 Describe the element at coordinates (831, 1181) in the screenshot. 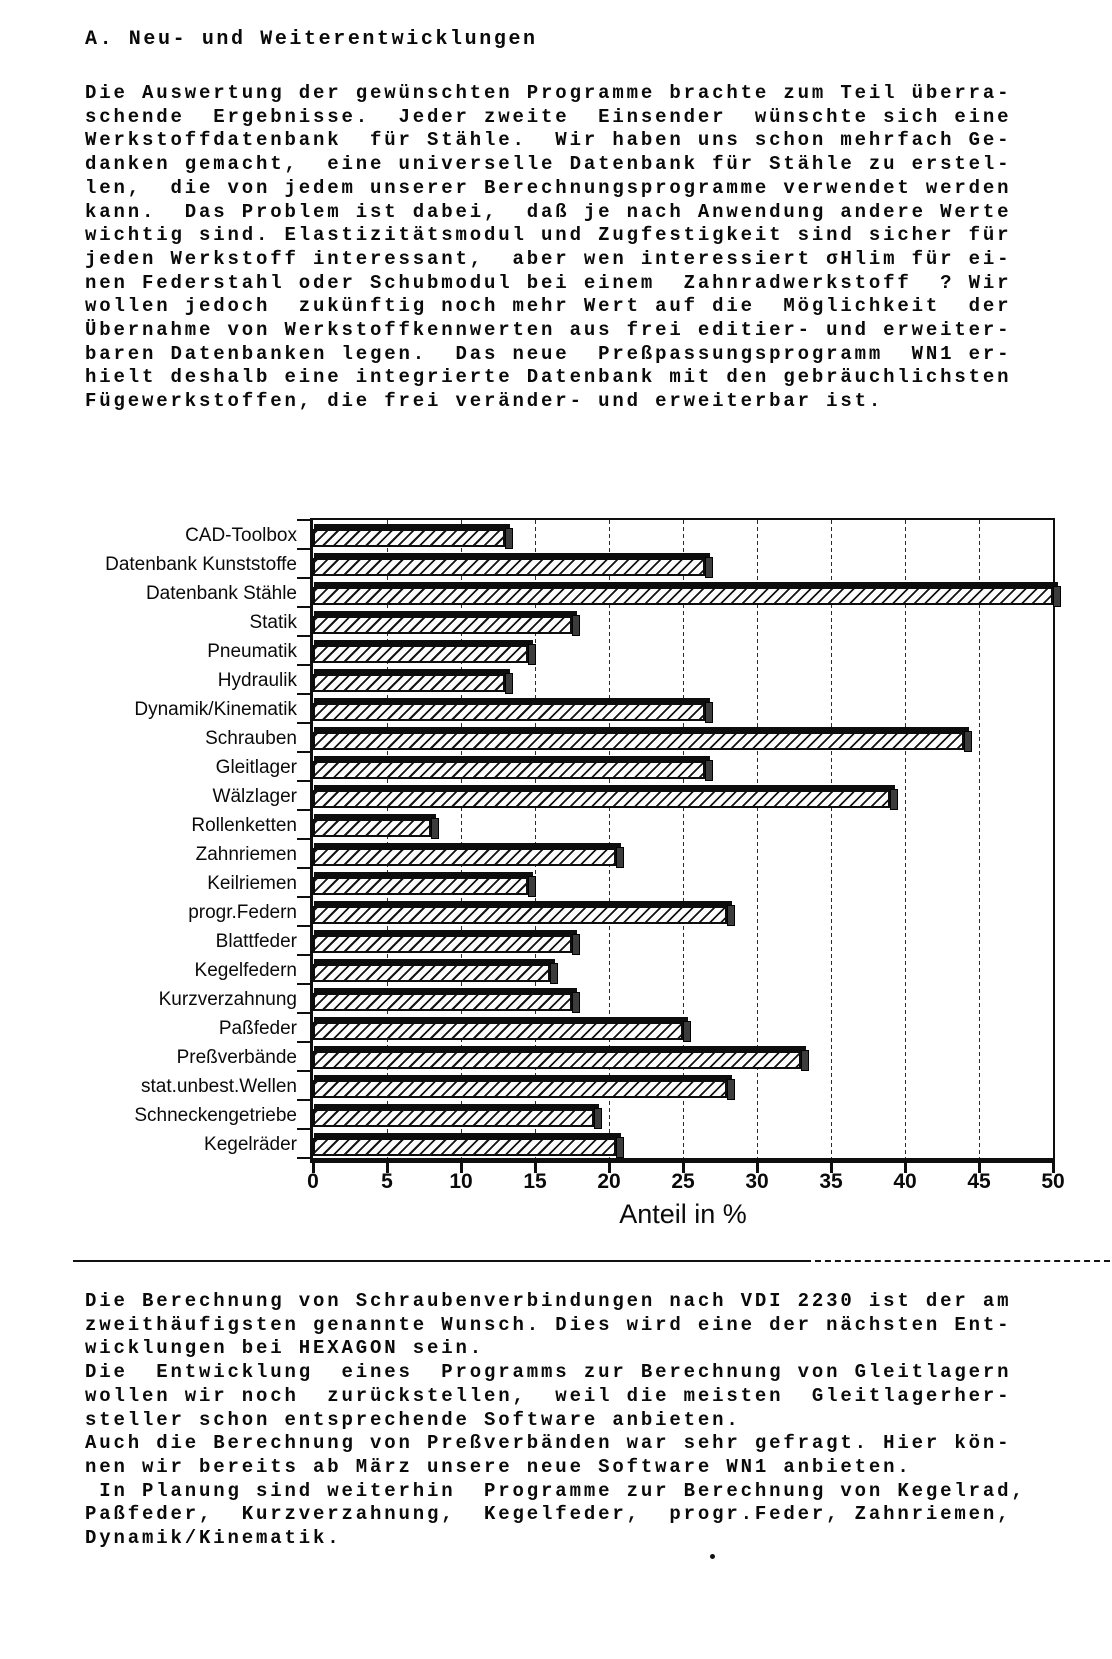

I see `x-axis-tick-label: 35` at that location.